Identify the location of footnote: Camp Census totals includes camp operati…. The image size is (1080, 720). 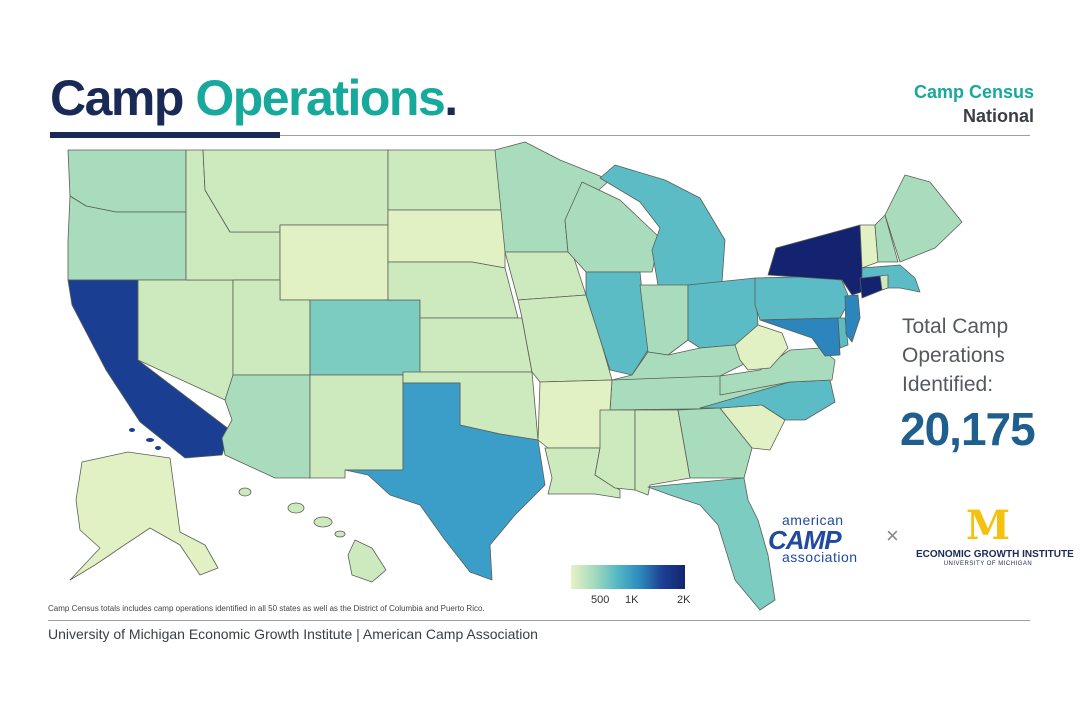
(266, 608).